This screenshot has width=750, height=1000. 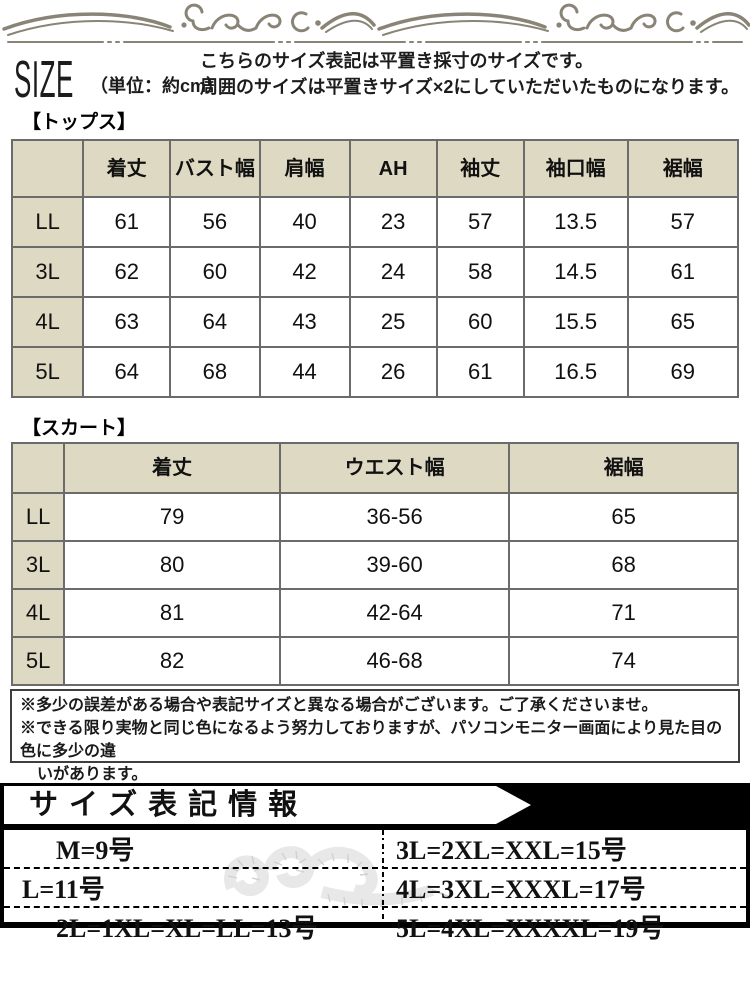 I want to click on measurement-cell: 80, so click(x=172, y=565).